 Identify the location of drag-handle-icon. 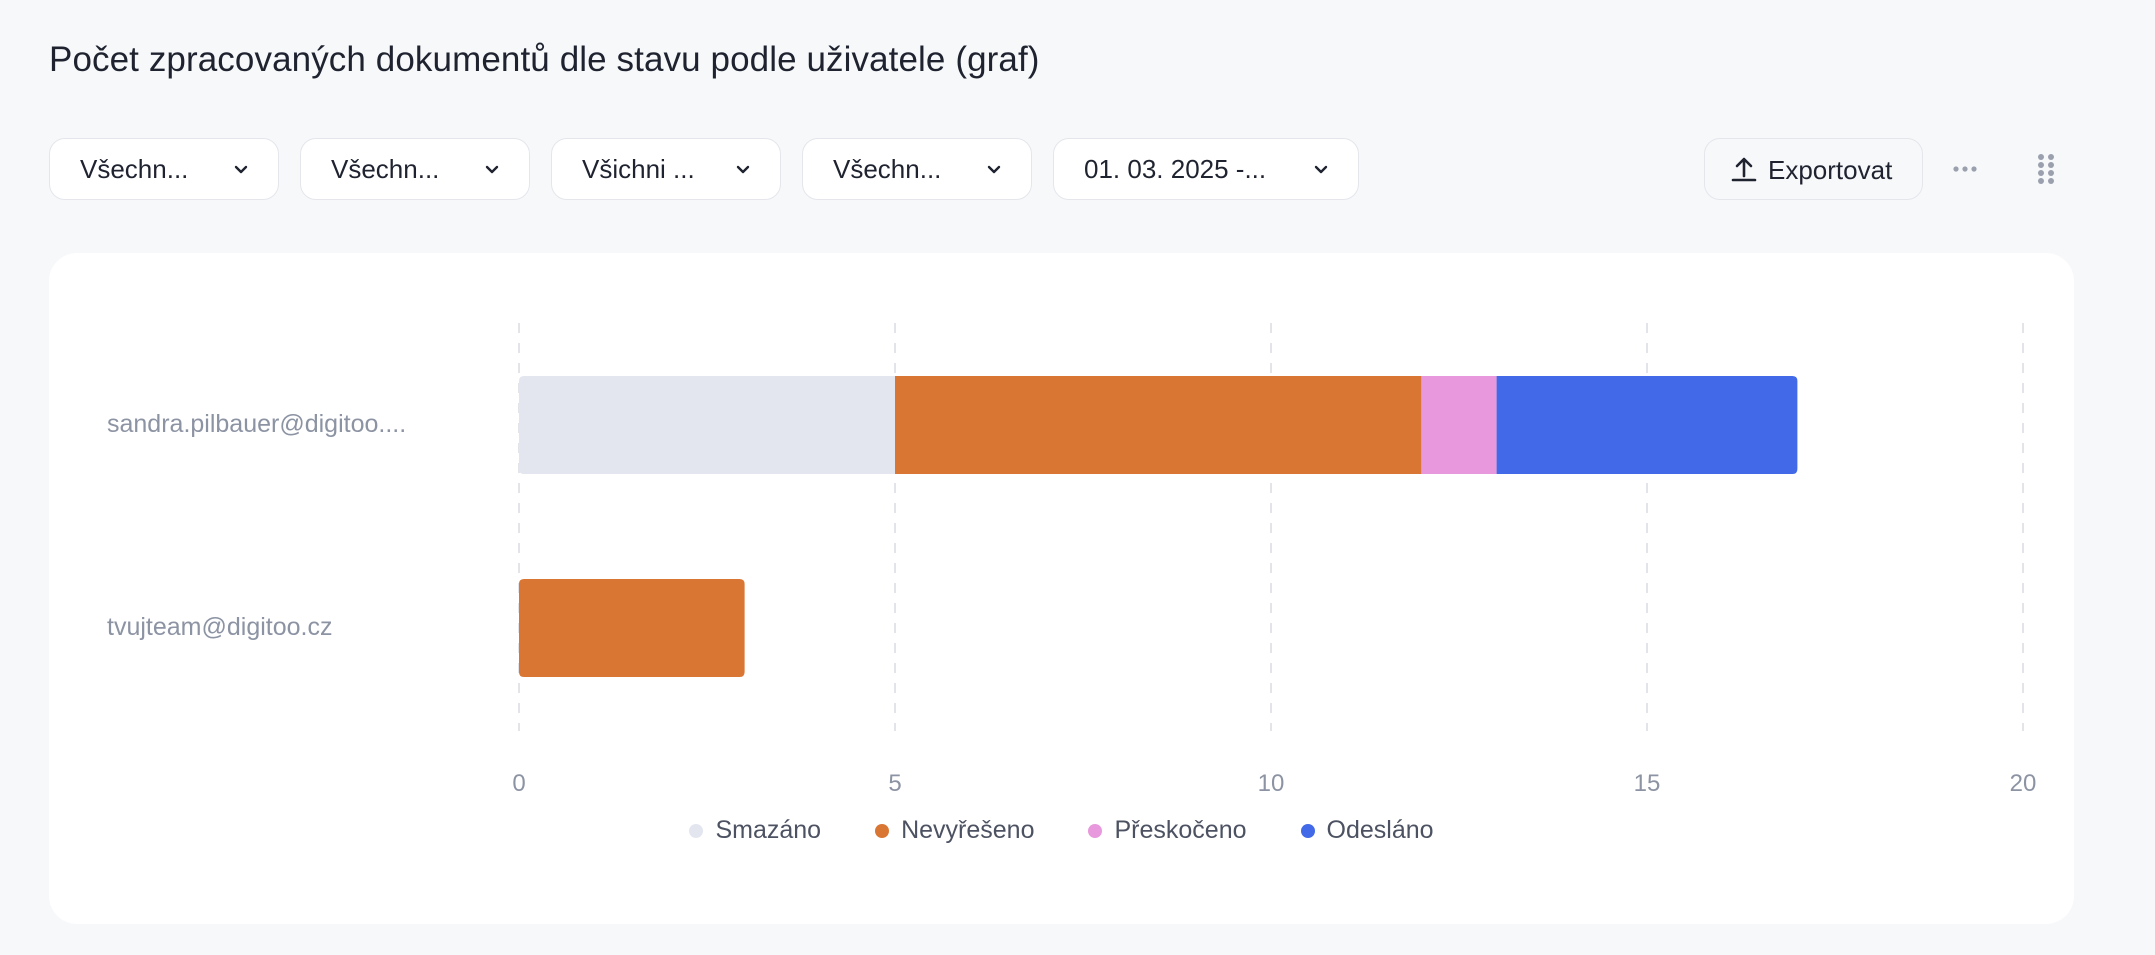
(2046, 169).